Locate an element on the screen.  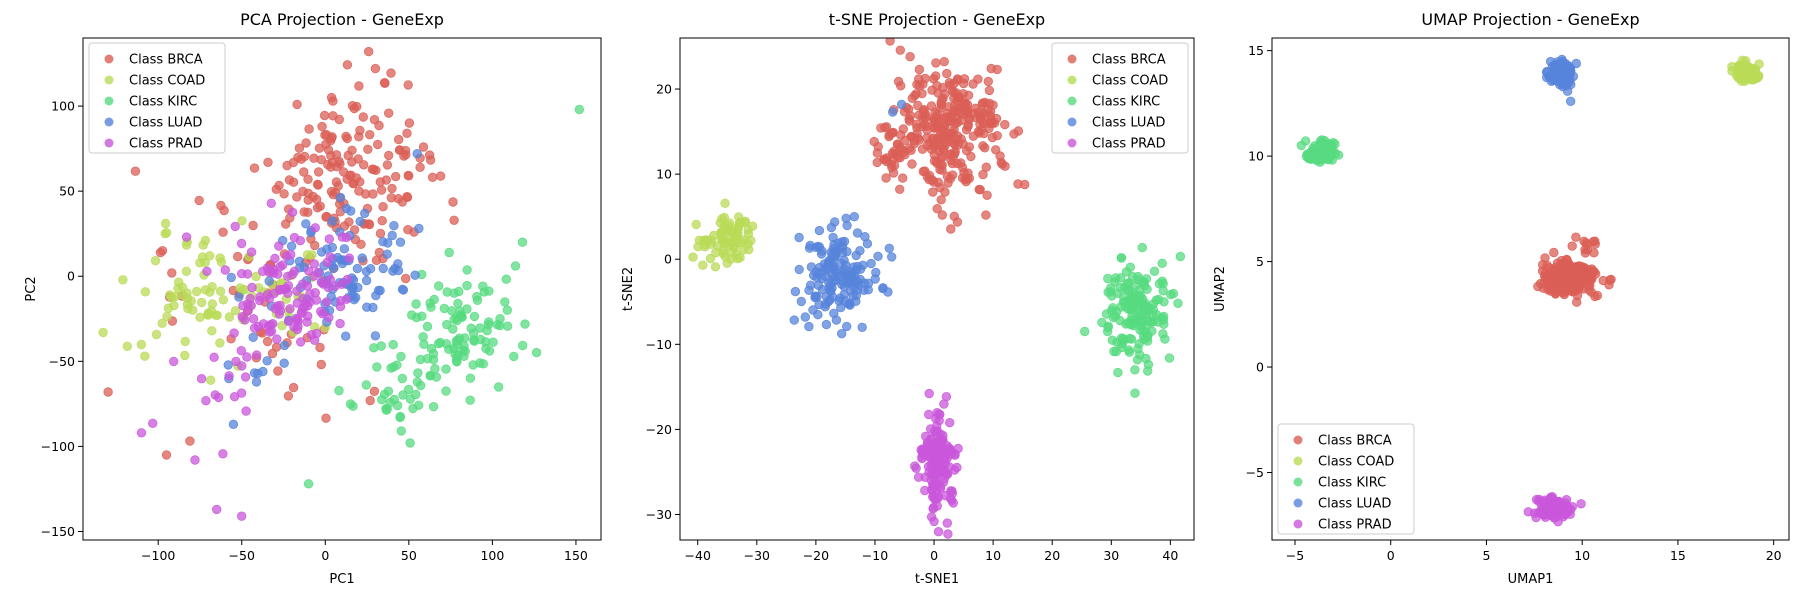
y-tick-label: −50 is located at coordinates (62, 361).